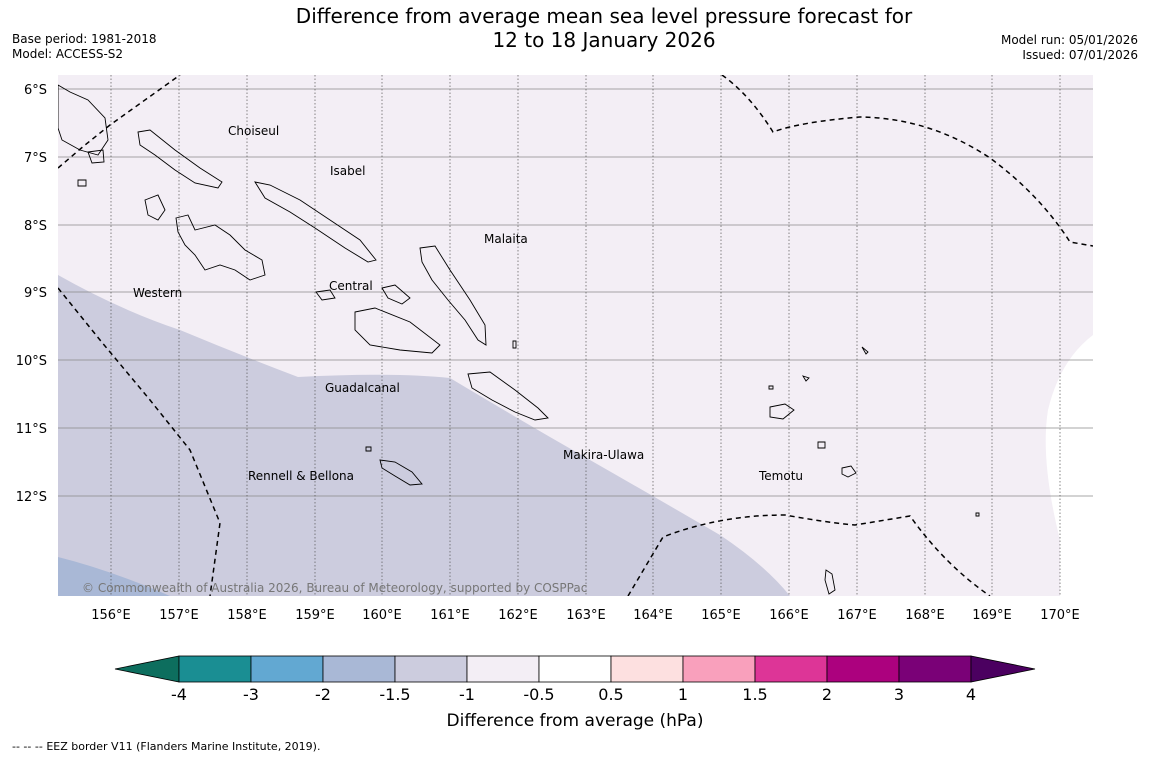 Image resolution: width=1150 pixels, height=758 pixels. I want to click on colorbar-labels: -4 -3 -2 -1.5 -1 -0.5 0.5 1 1.5 2 3 4, so click(573, 694).